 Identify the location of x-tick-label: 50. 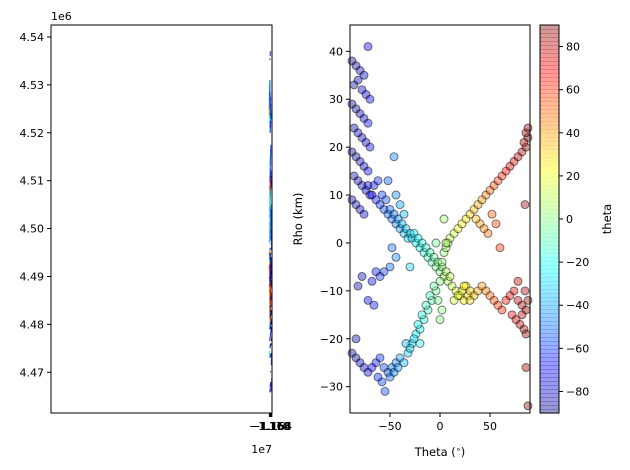
(490, 426).